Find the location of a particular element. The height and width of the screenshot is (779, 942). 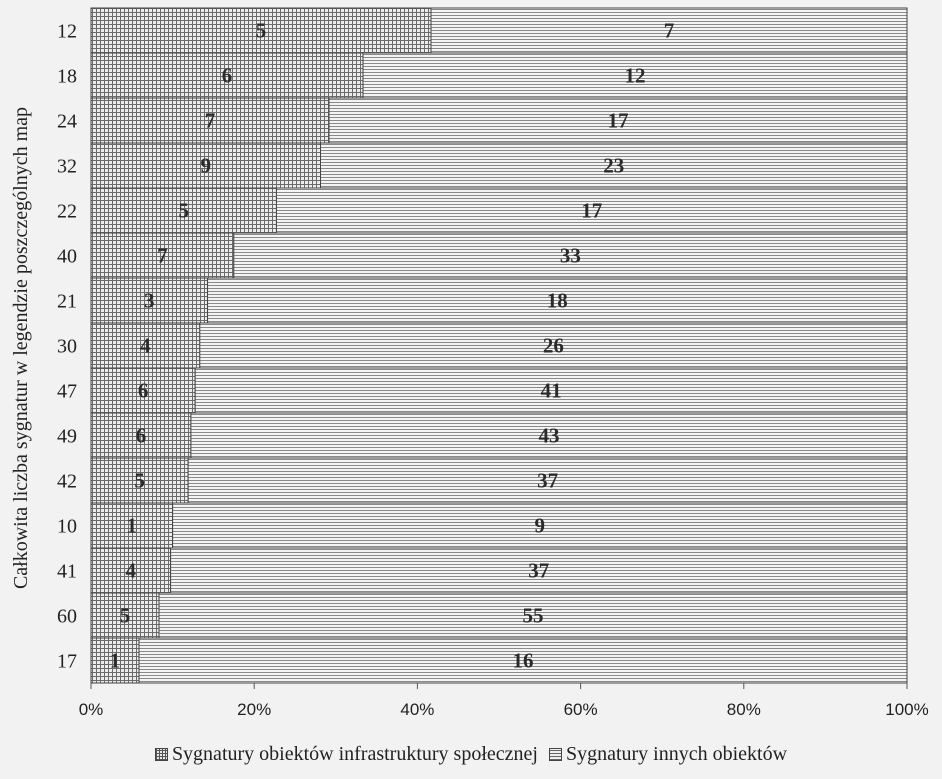

data-label-other-22: 17 is located at coordinates (591, 211).